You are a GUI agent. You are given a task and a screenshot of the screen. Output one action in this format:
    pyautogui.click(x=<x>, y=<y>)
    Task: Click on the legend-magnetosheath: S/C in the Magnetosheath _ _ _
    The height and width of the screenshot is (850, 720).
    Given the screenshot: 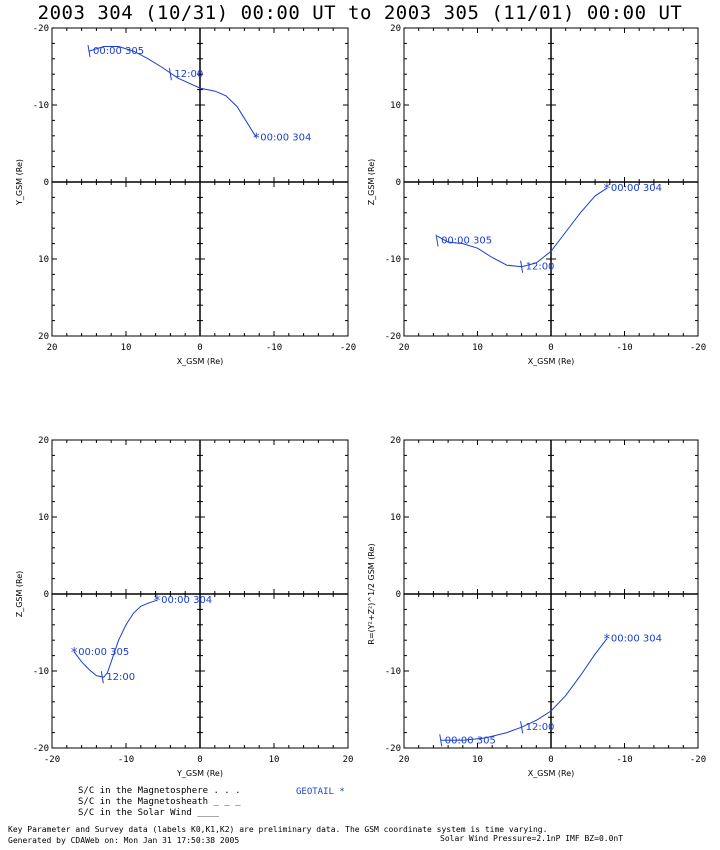 What is the action you would take?
    pyautogui.click(x=159, y=802)
    